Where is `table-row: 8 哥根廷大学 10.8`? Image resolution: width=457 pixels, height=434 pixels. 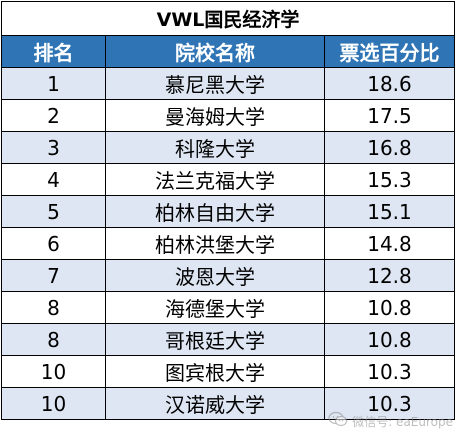 table-row: 8 哥根廷大学 10.8 is located at coordinates (228, 339).